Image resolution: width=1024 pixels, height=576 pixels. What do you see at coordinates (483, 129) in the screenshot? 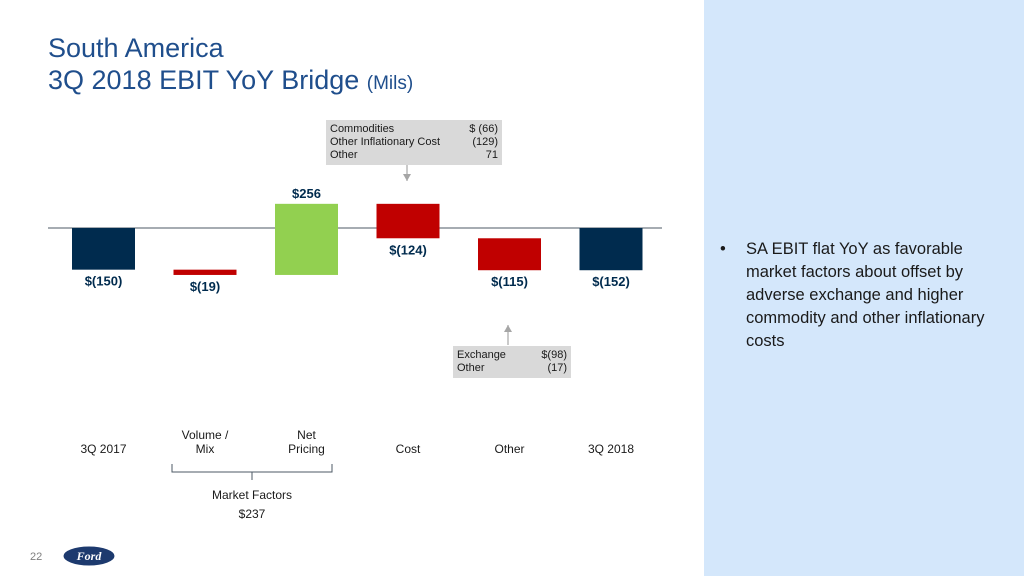
I see `callout-item-value: $ (66)` at bounding box center [483, 129].